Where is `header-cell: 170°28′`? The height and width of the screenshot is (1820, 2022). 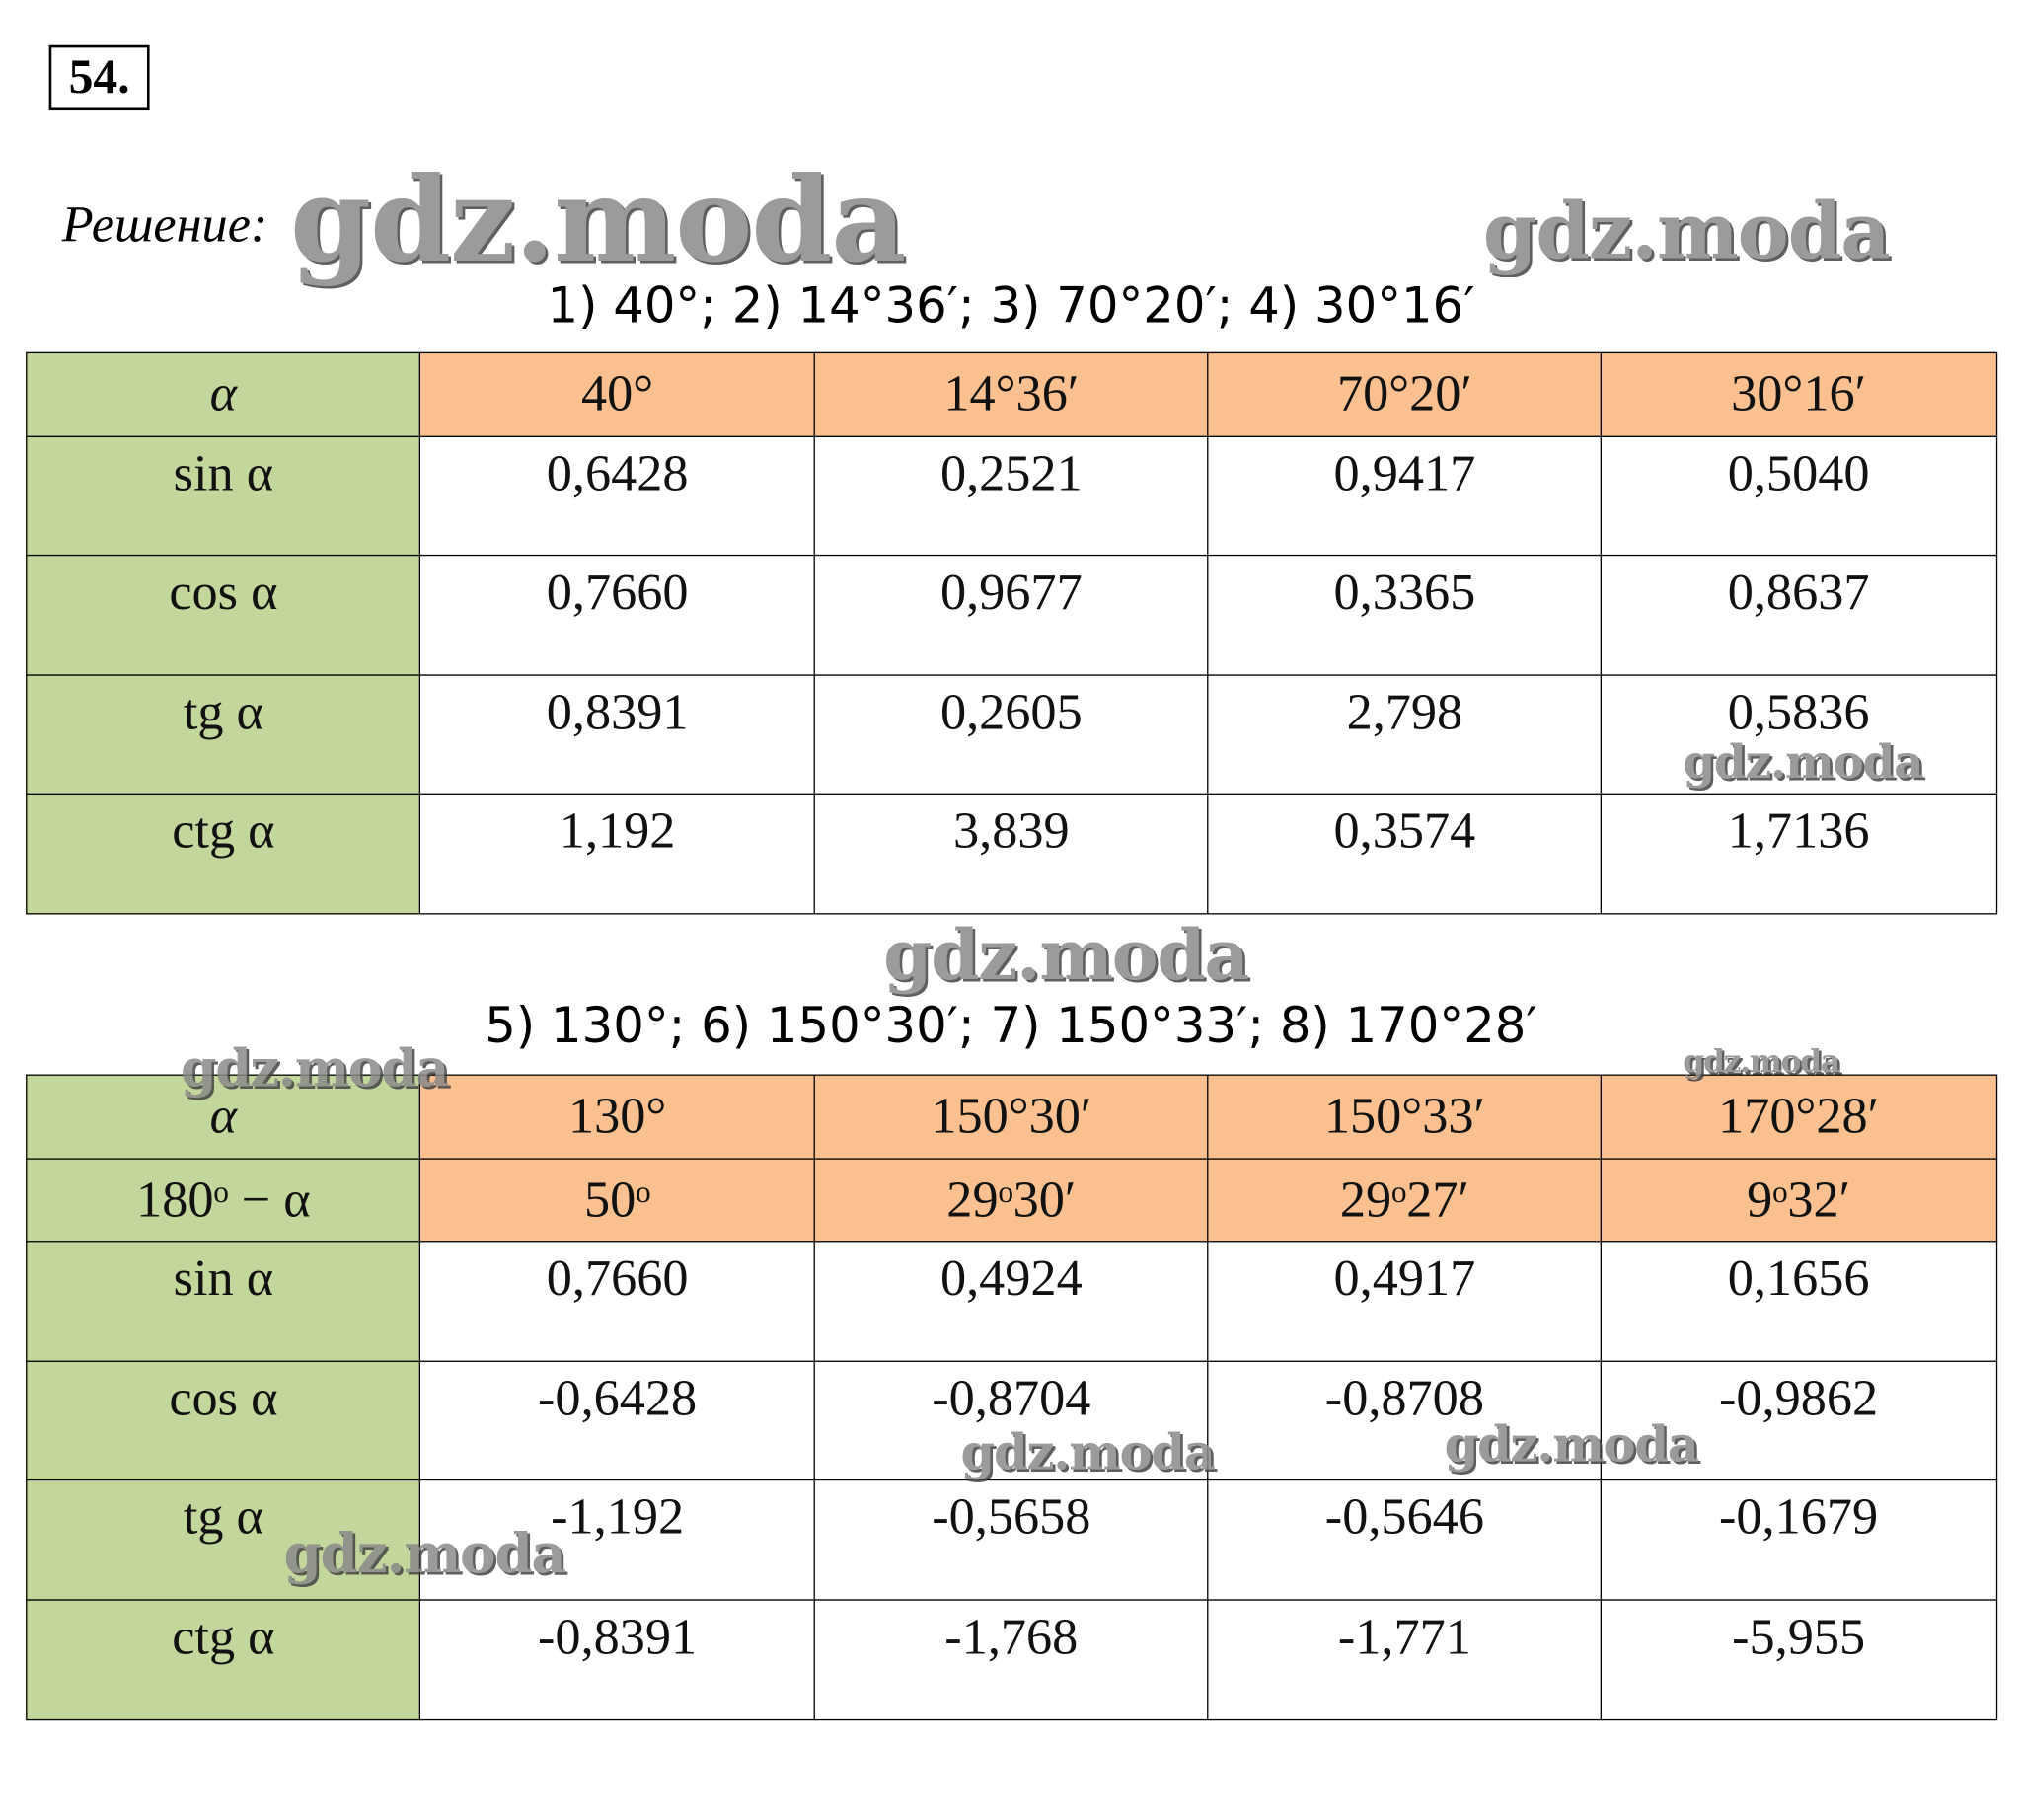
header-cell: 170°28′ is located at coordinates (1798, 1117).